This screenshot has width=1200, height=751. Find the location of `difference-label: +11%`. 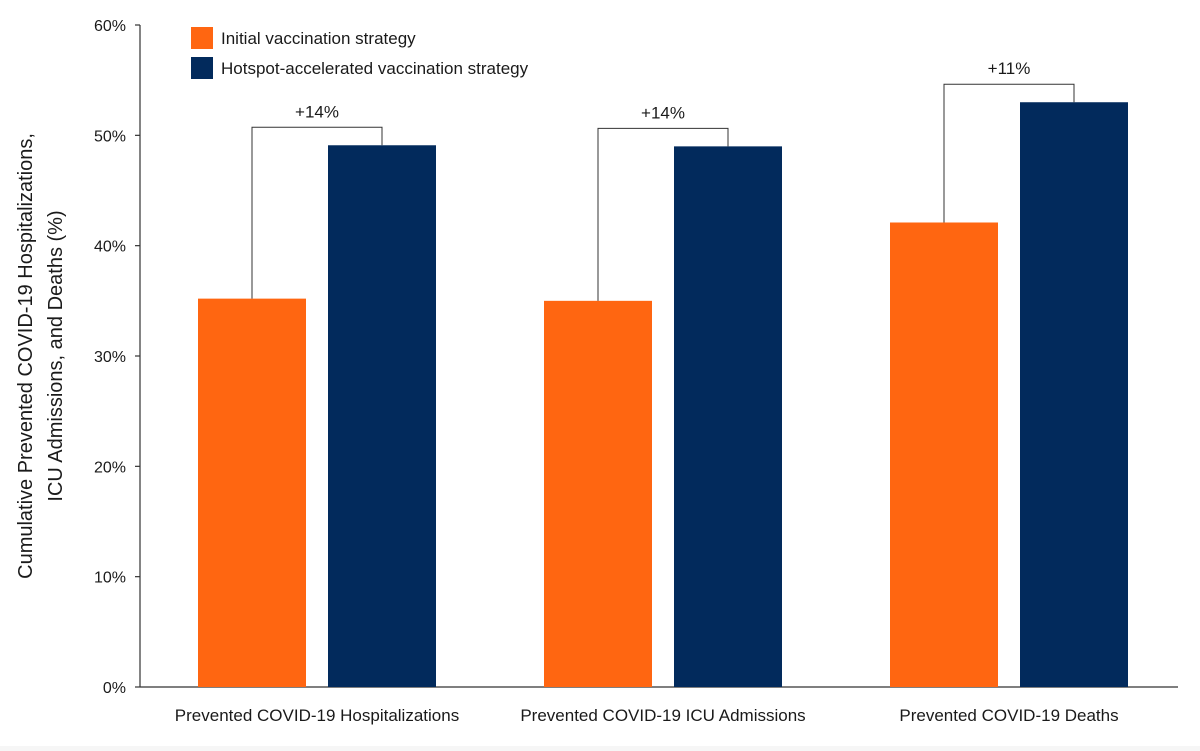

difference-label: +11% is located at coordinates (1009, 68).